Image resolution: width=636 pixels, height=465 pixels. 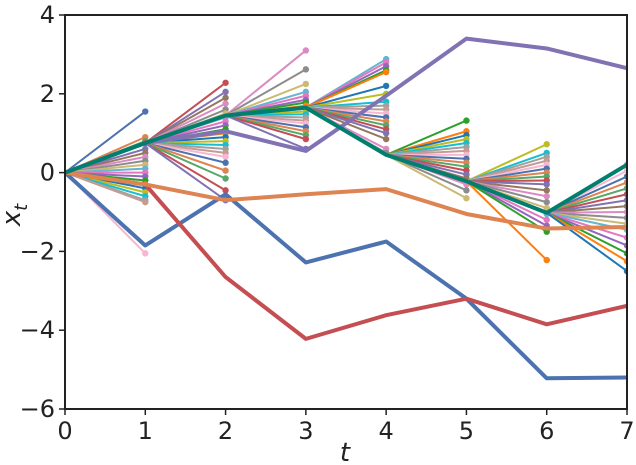 What do you see at coordinates (626, 431) in the screenshot?
I see `x-tick-label: 7` at bounding box center [626, 431].